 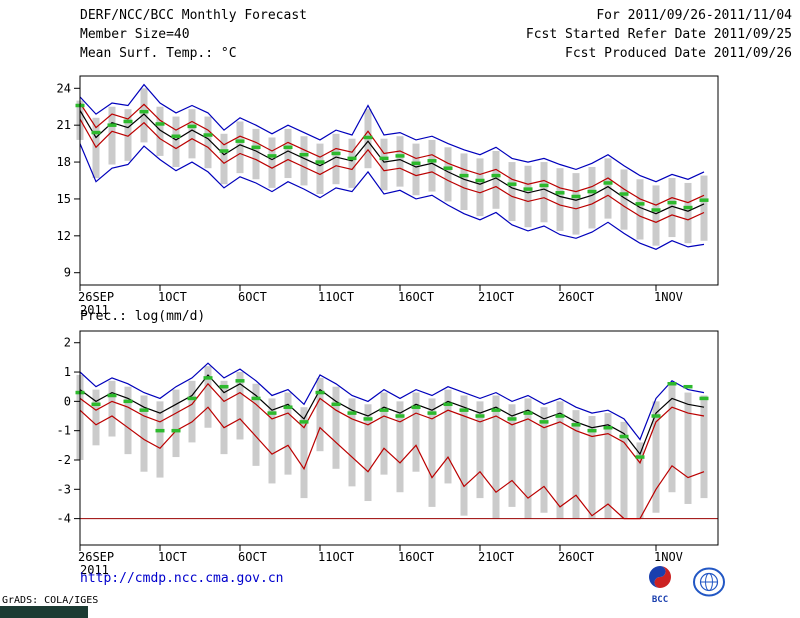 What do you see at coordinates (67, 343) in the screenshot?
I see `y-tick-label: 2` at bounding box center [67, 343].